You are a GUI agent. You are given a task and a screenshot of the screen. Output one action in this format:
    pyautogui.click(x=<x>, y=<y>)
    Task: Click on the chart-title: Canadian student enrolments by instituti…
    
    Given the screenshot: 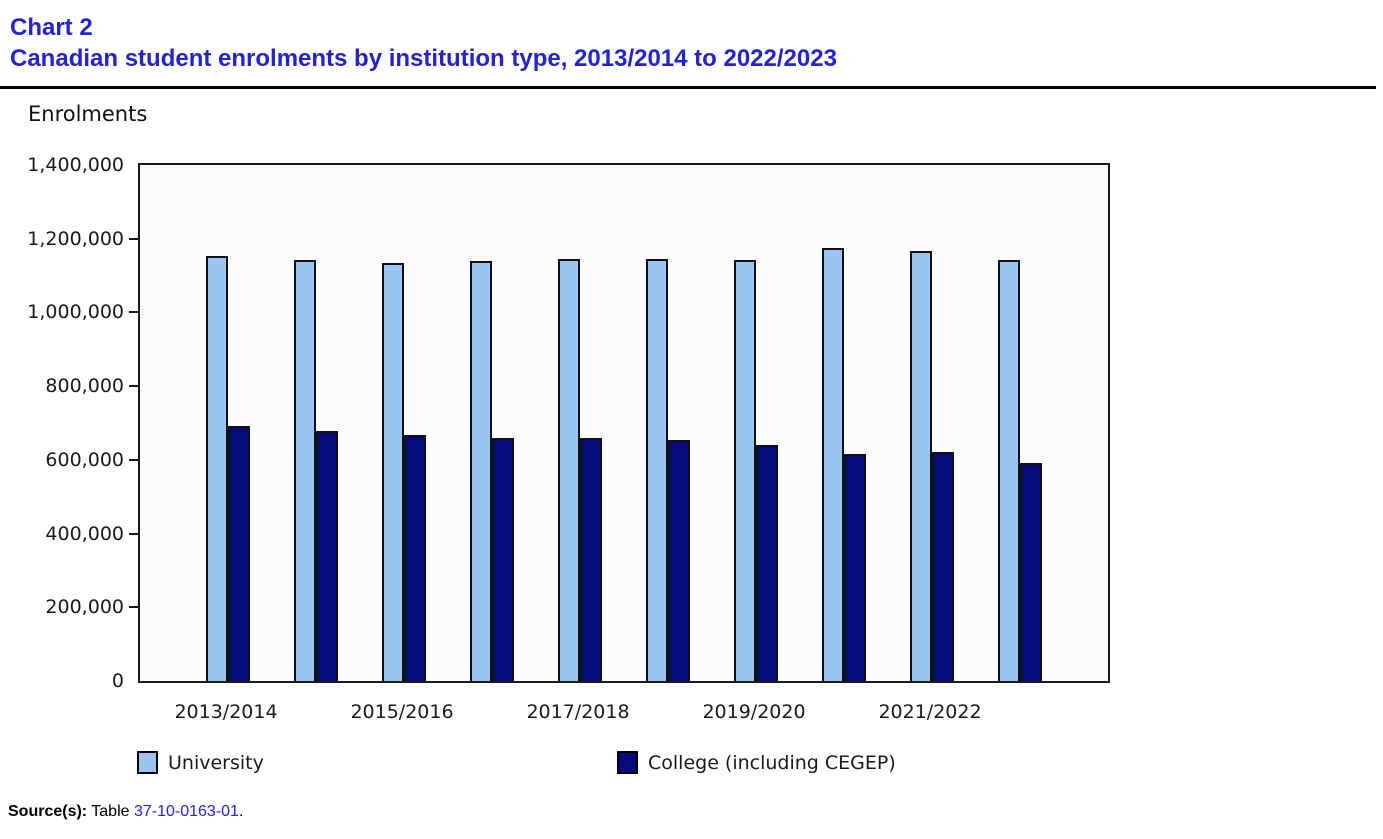 What is the action you would take?
    pyautogui.click(x=423, y=58)
    